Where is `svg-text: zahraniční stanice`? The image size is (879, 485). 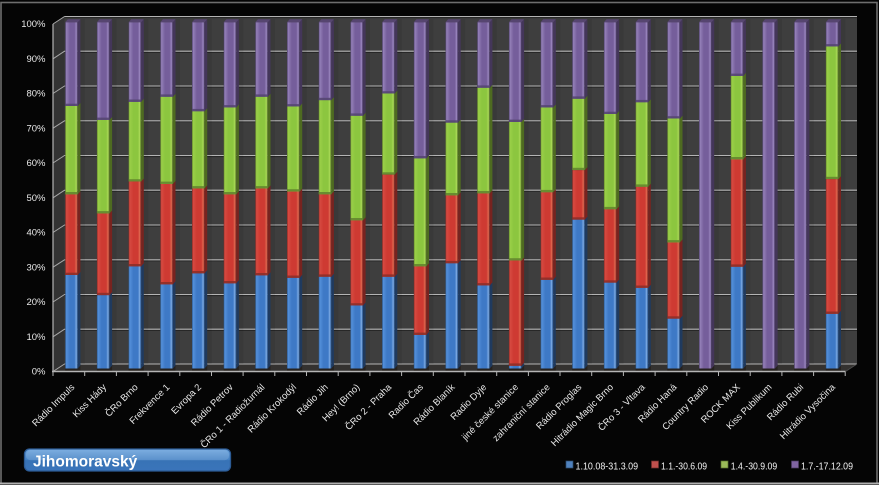 svg-text: zahraniční stanice is located at coordinates (522, 413).